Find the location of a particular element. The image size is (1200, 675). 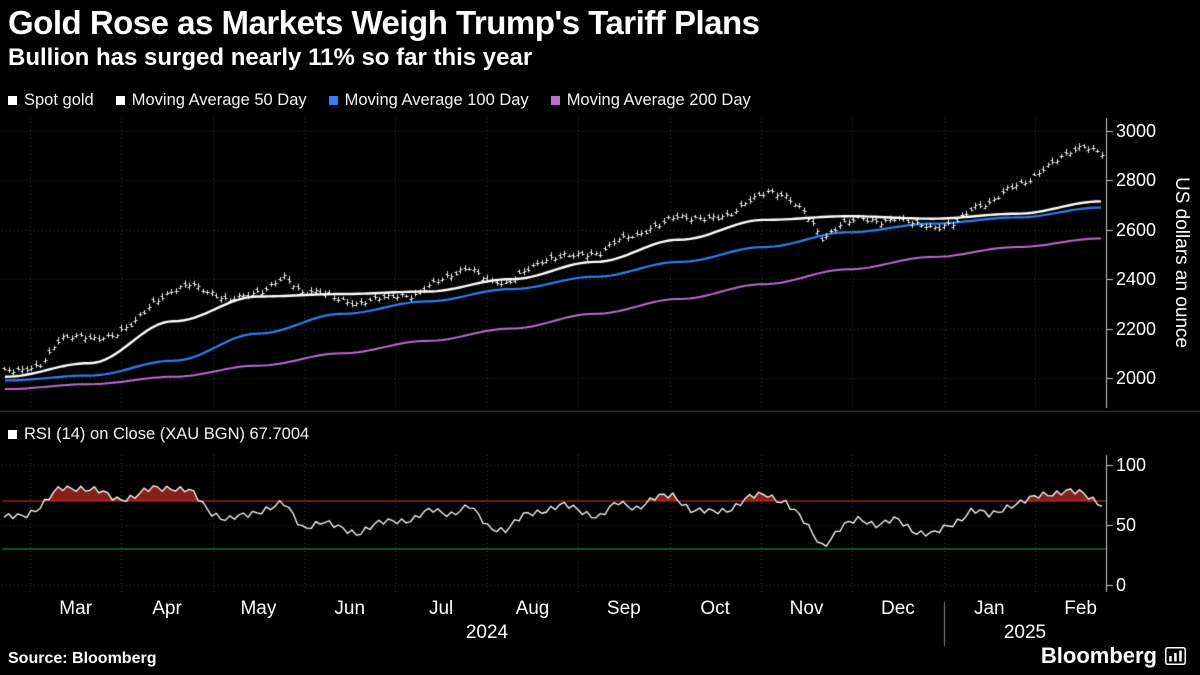

legend-label: RSI (14) on Close (XAU BGN) 67.7004 is located at coordinates (167, 434).